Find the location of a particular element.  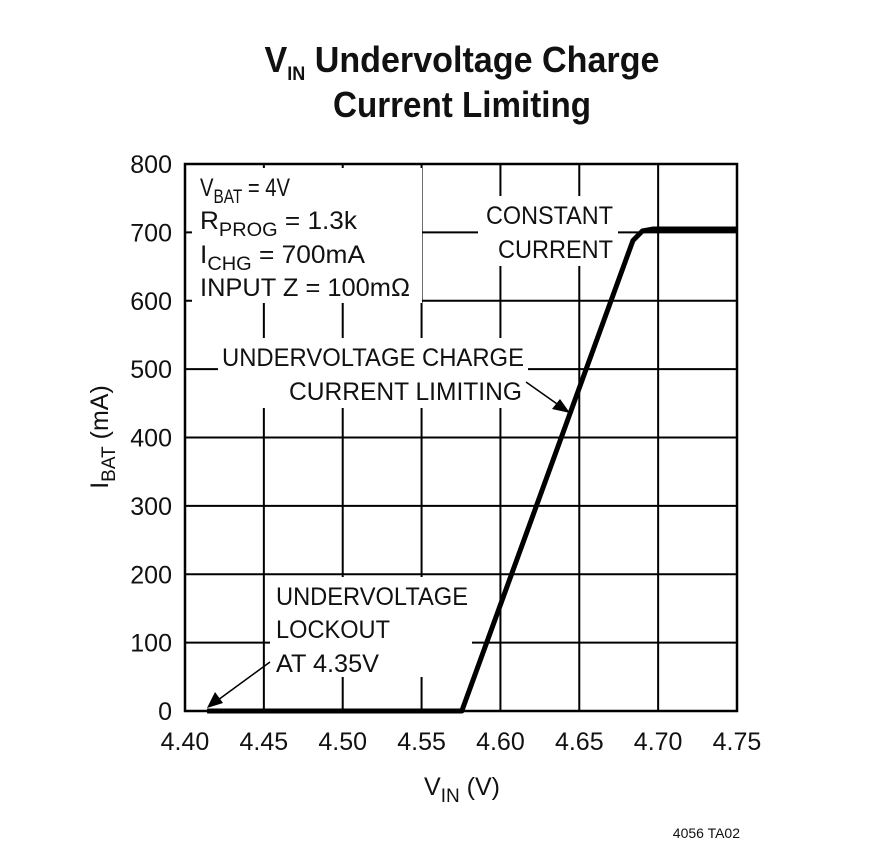

footer-code: 4056 TA02 is located at coordinates (706, 833).